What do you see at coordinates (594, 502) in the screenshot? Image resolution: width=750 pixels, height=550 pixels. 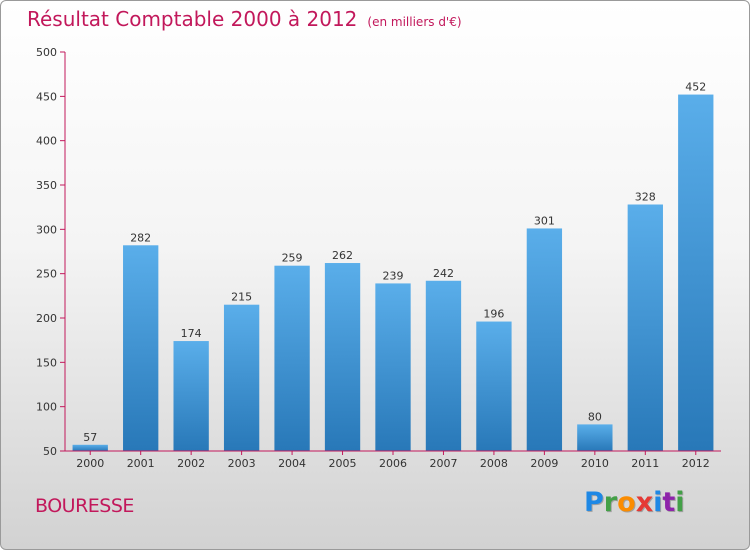 I see `logo-letter: P` at bounding box center [594, 502].